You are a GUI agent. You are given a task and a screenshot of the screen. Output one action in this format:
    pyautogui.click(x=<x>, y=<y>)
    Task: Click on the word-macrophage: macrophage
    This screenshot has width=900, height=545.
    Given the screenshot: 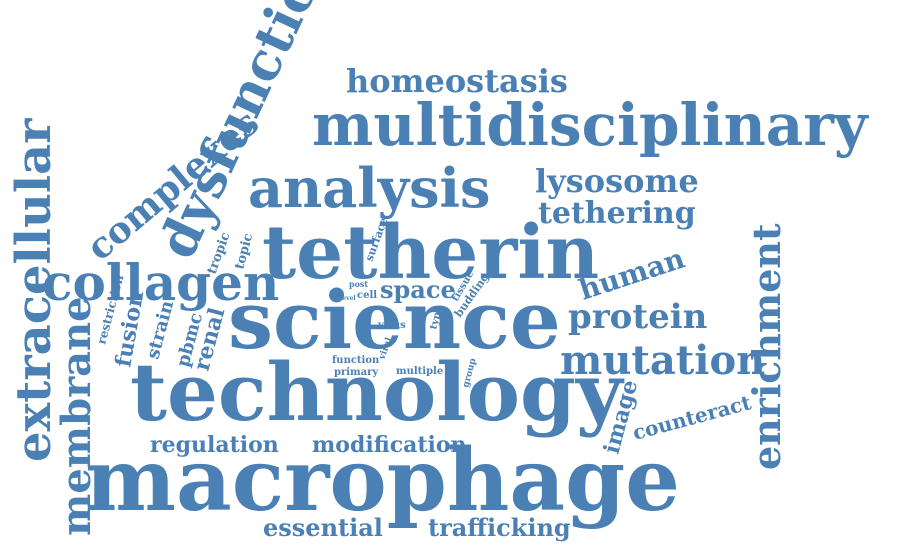 What is the action you would take?
    pyautogui.click(x=382, y=480)
    